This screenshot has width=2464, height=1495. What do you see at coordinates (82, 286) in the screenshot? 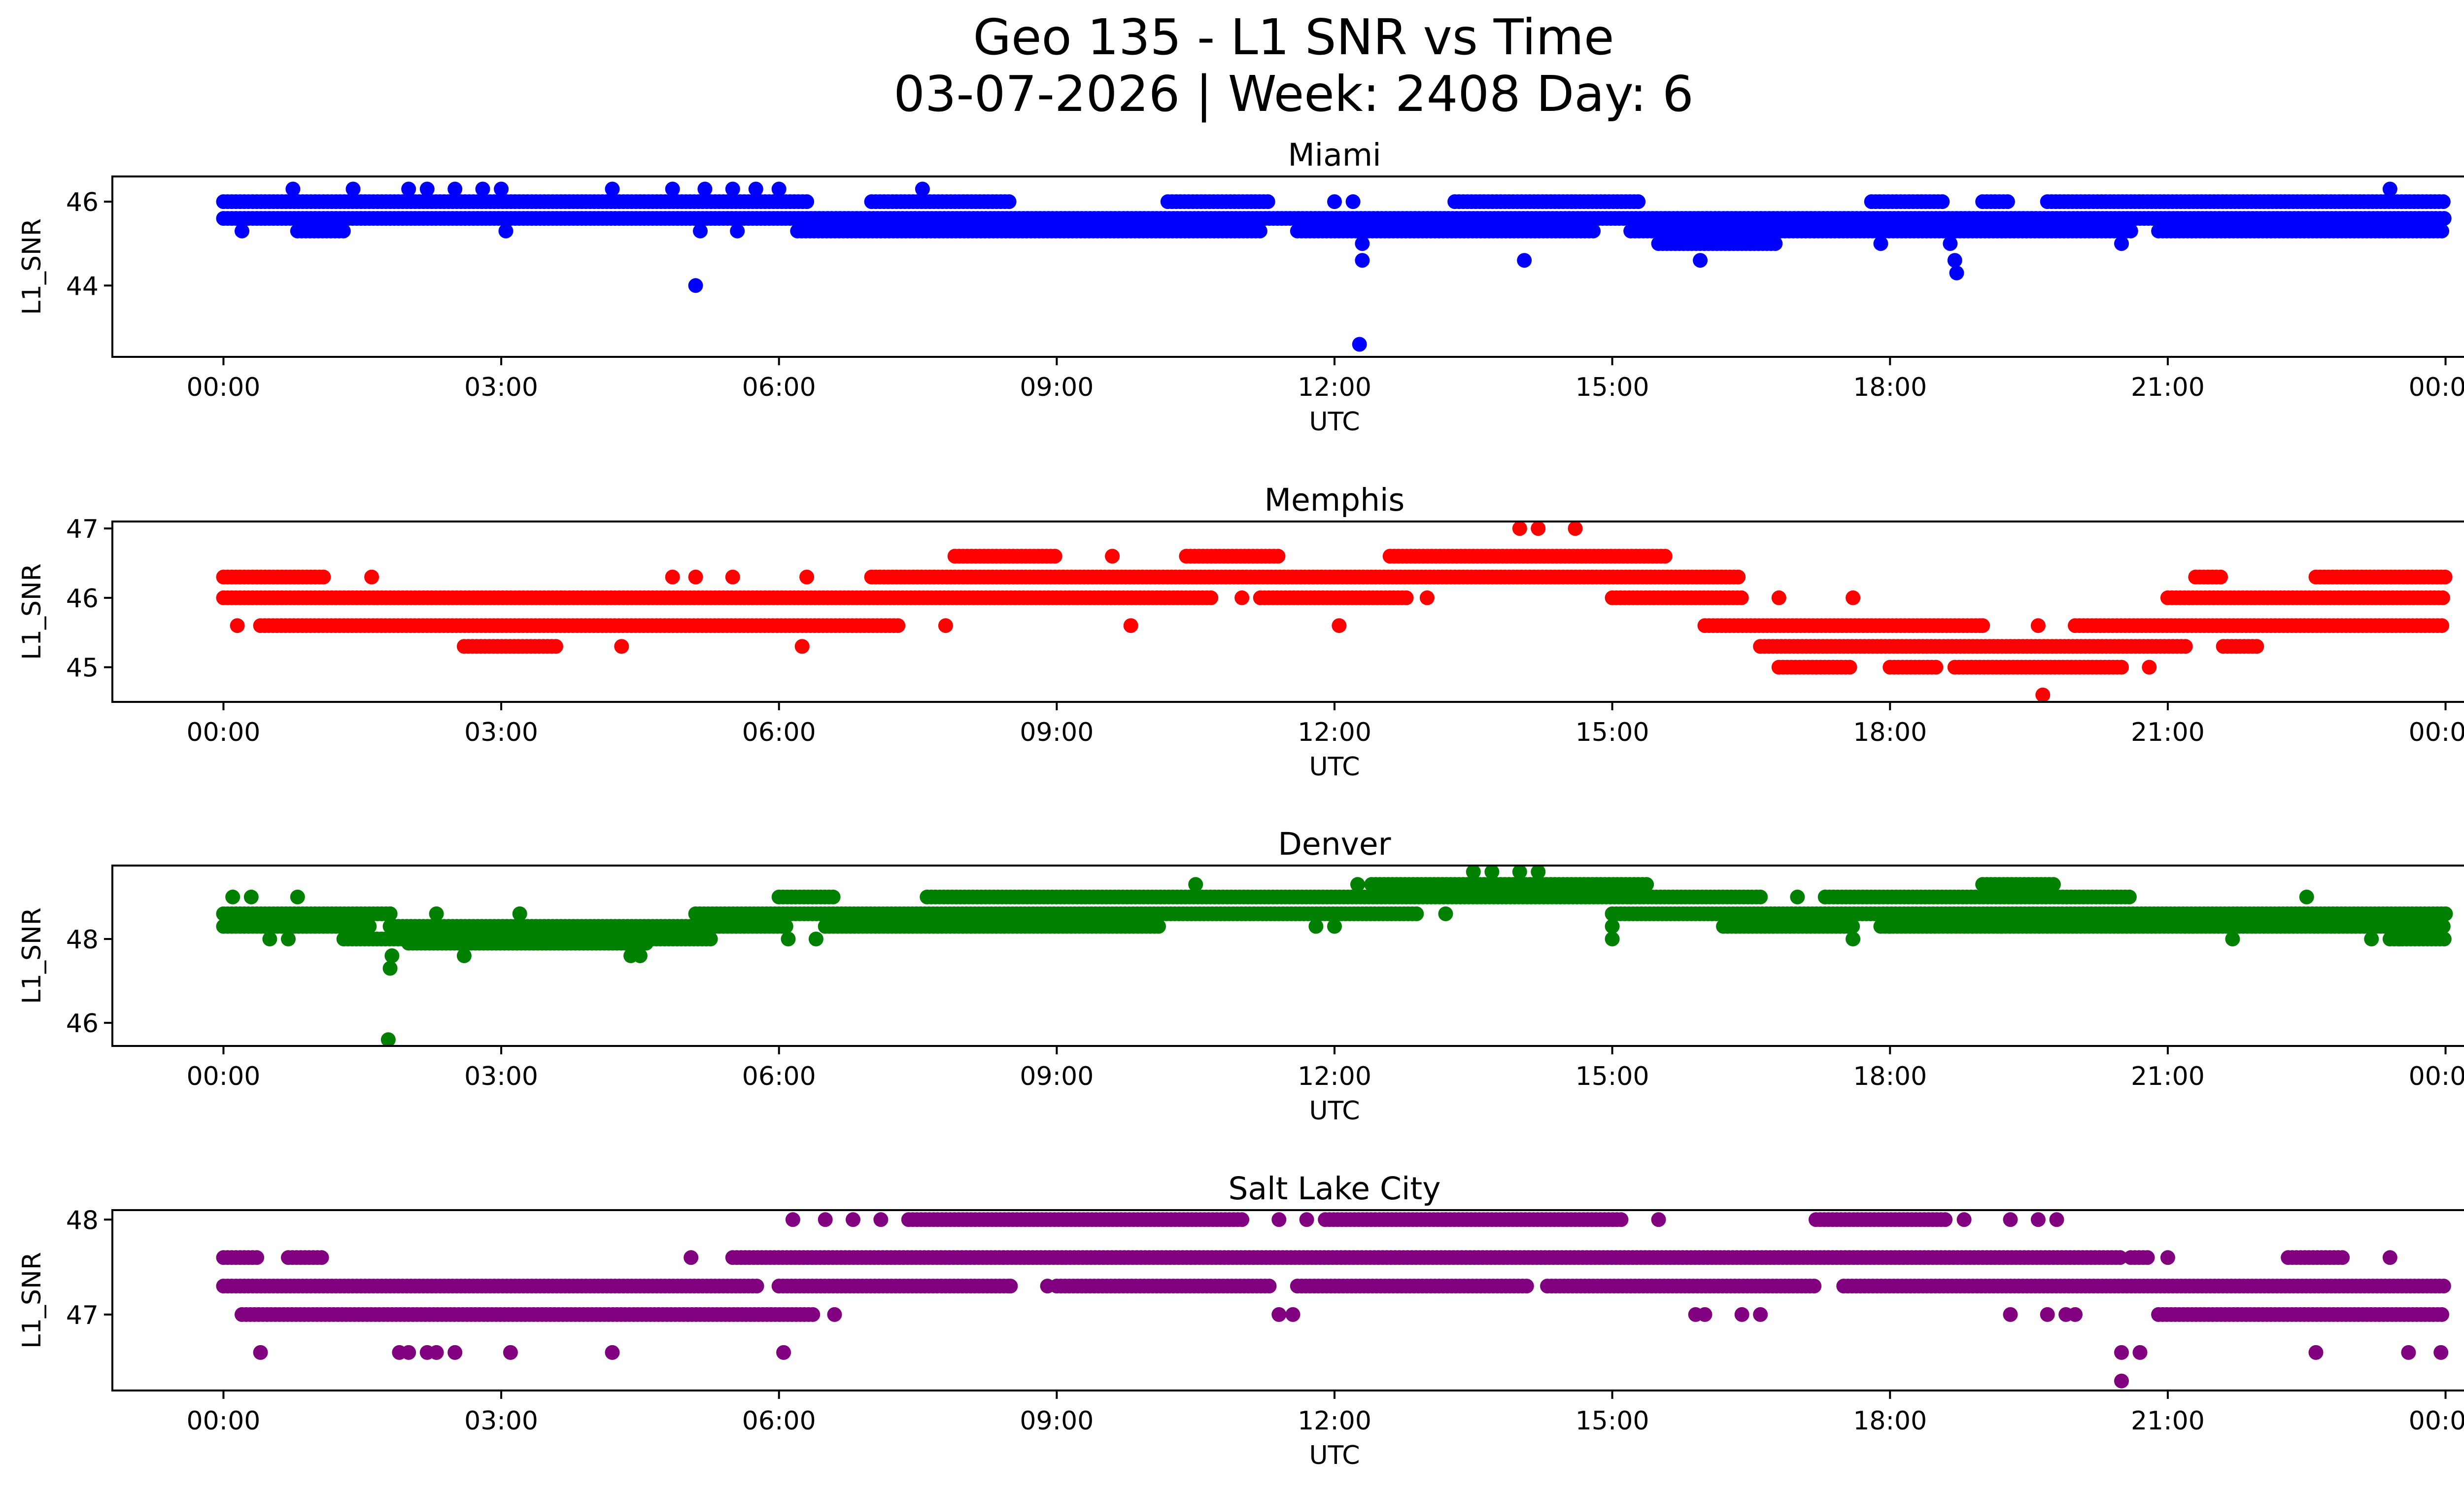
I see `y-tick-label: 44` at bounding box center [82, 286].